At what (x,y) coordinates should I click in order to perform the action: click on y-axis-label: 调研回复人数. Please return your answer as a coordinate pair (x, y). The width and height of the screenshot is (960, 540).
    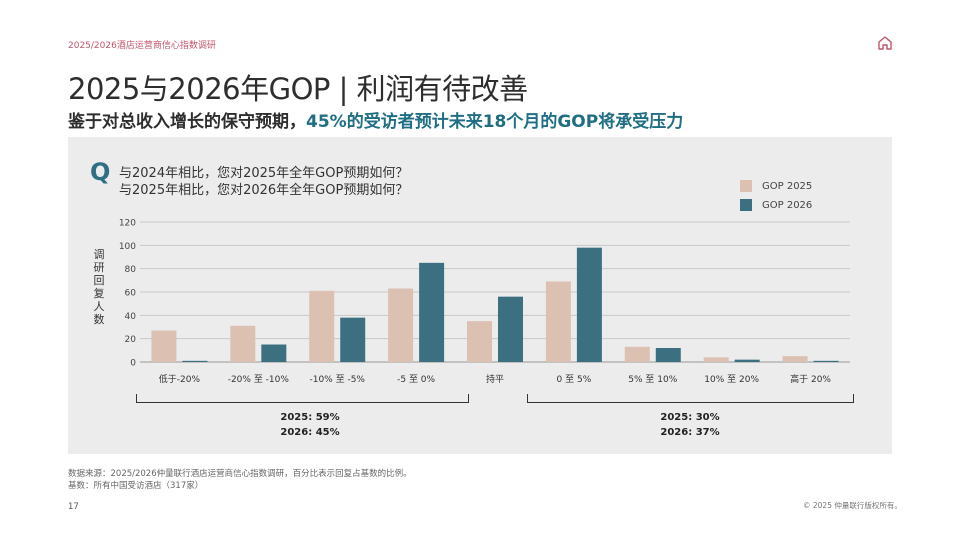
    Looking at the image, I should click on (99, 287).